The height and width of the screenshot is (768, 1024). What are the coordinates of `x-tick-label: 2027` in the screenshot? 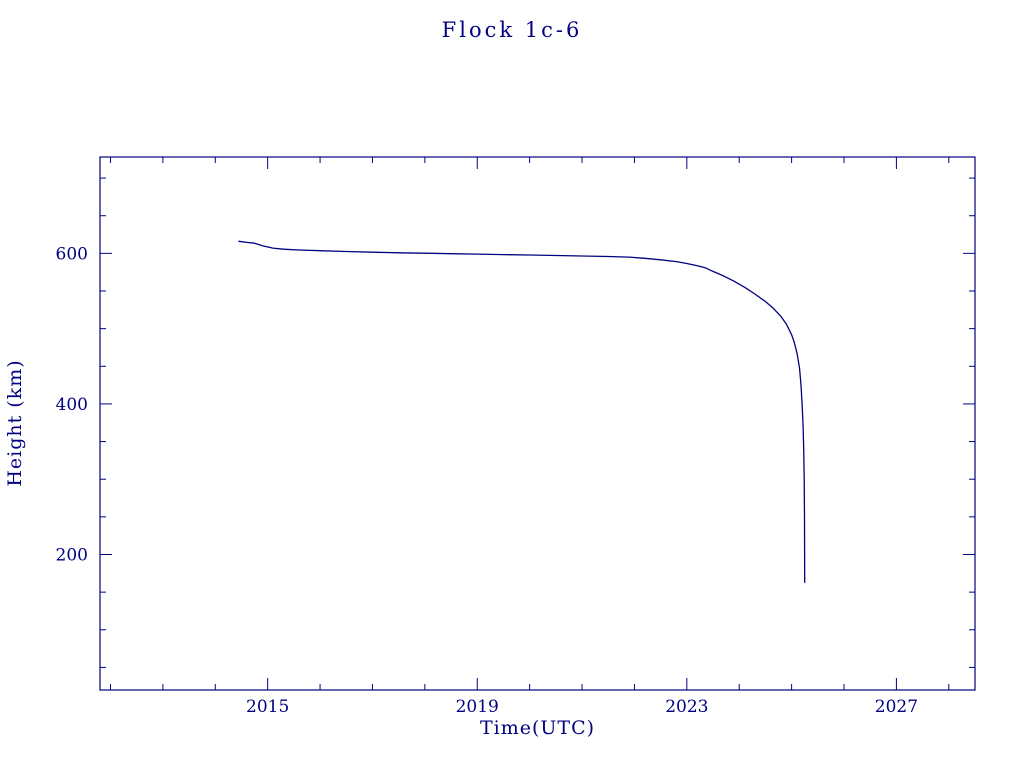 It's located at (896, 707).